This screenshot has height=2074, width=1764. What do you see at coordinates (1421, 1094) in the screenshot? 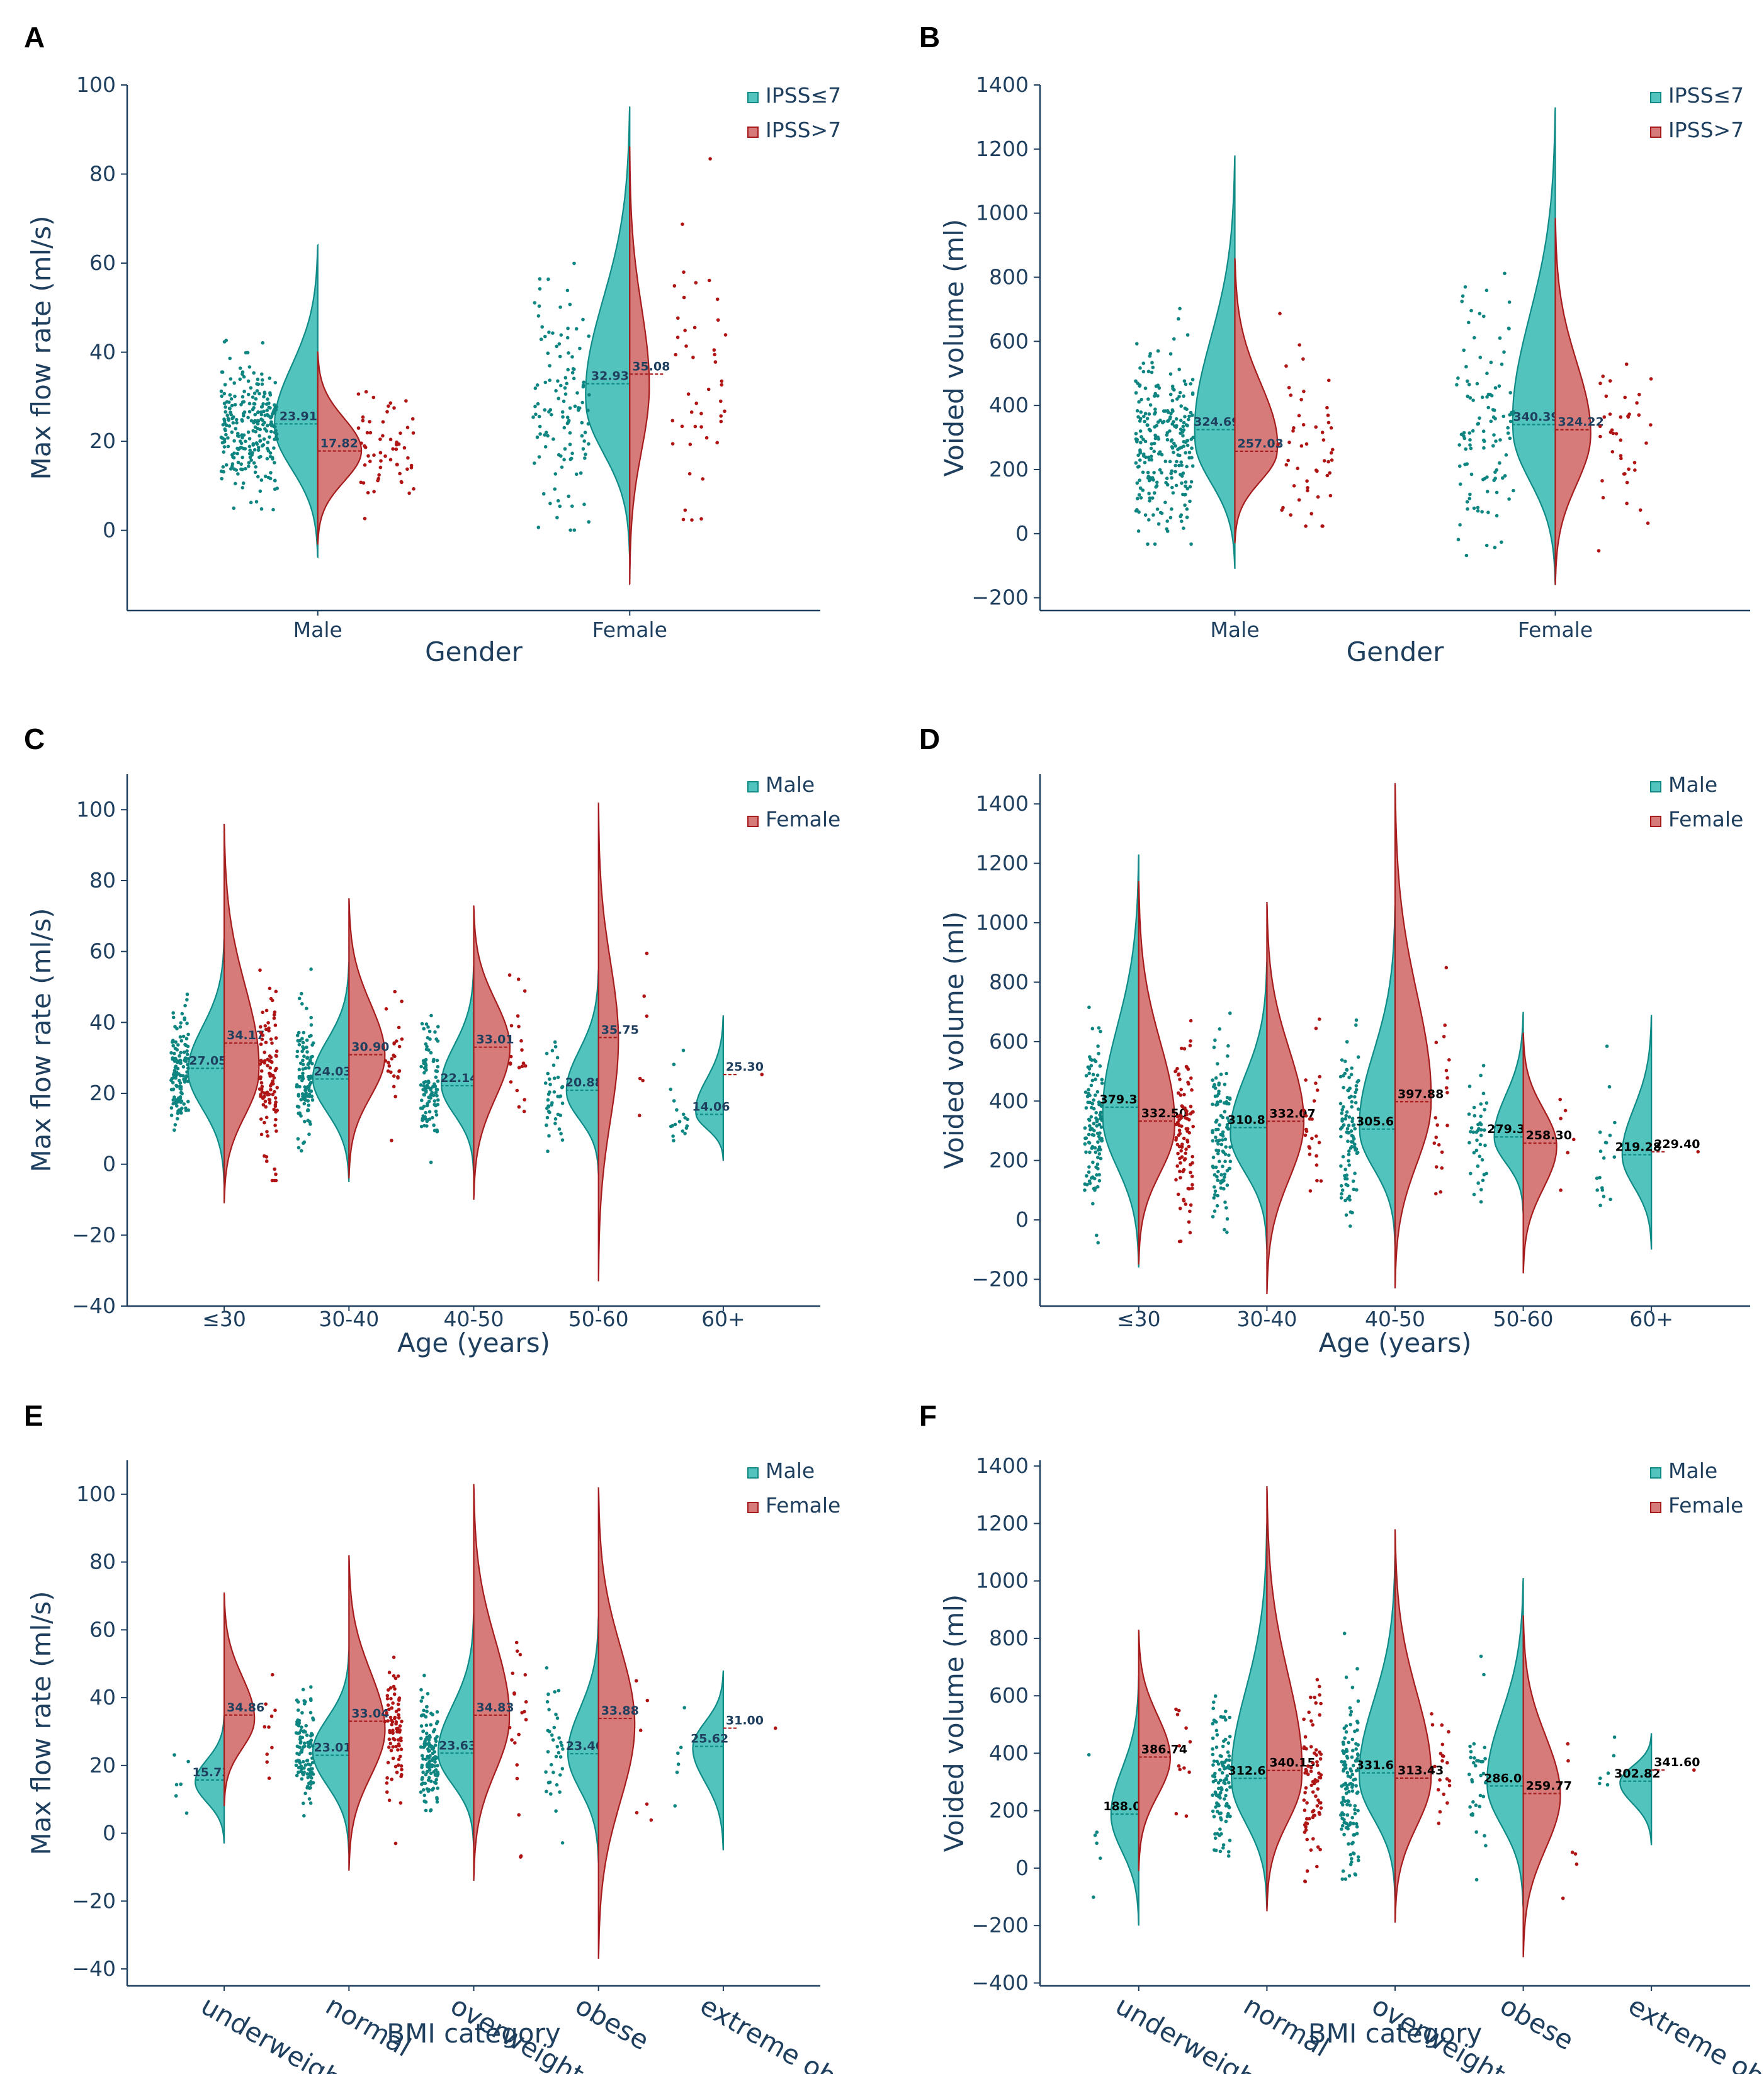
I see `median-label: 397.88` at bounding box center [1421, 1094].